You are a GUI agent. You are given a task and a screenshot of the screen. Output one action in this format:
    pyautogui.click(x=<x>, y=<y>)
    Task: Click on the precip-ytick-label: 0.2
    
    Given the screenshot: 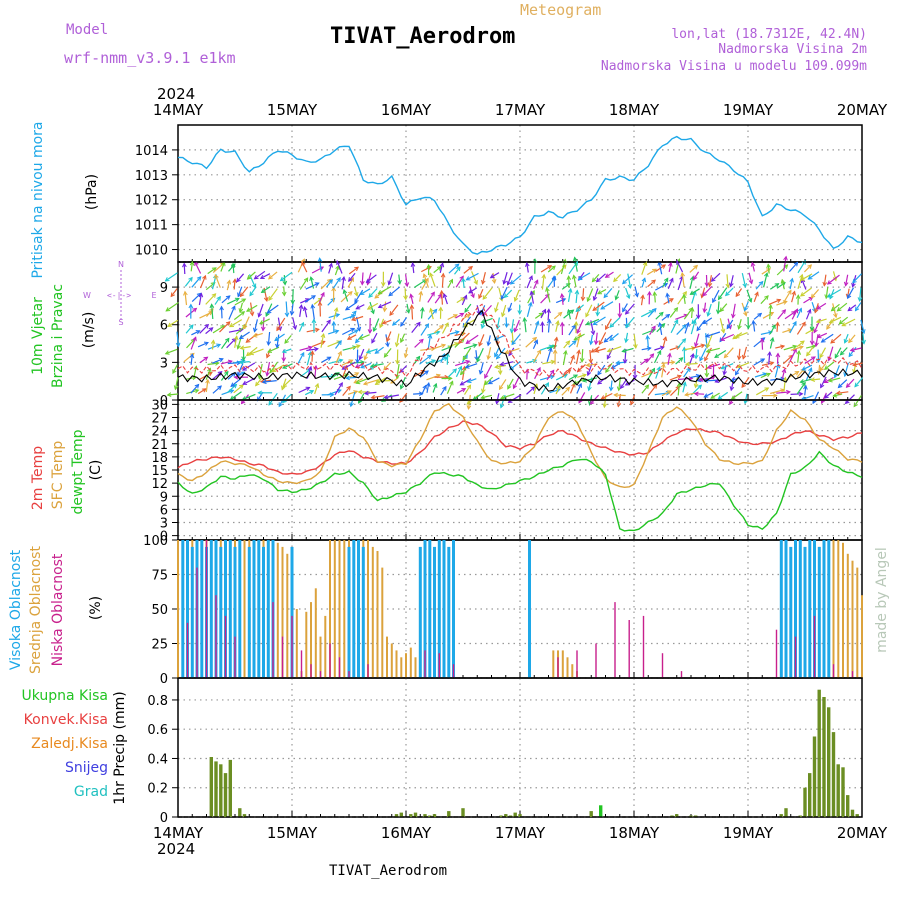 What is the action you would take?
    pyautogui.click(x=157, y=789)
    